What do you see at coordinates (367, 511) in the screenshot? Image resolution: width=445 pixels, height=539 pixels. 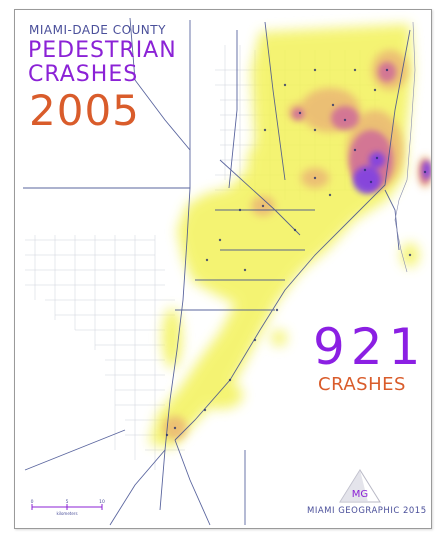 I see `credit-line: MIAMI GEOGRAPHIC 2015` at bounding box center [367, 511].